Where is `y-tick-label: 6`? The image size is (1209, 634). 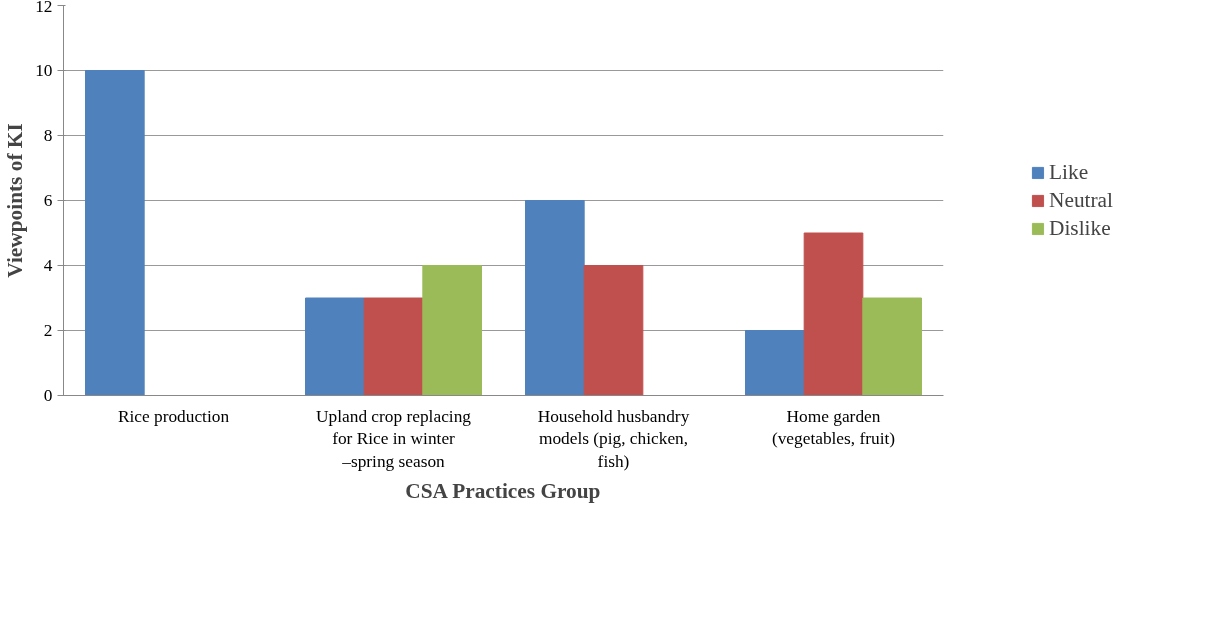 y-tick-label: 6 is located at coordinates (48, 200).